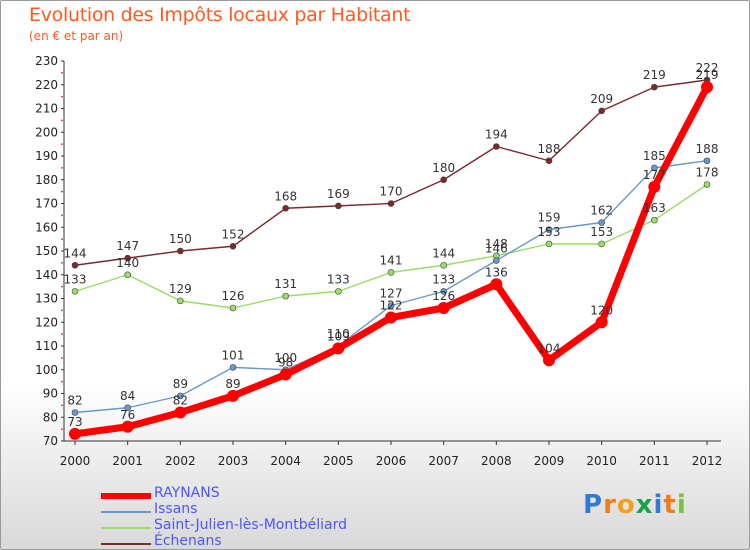 This screenshot has width=750, height=550. I want to click on data-label-raynans: 136, so click(496, 272).